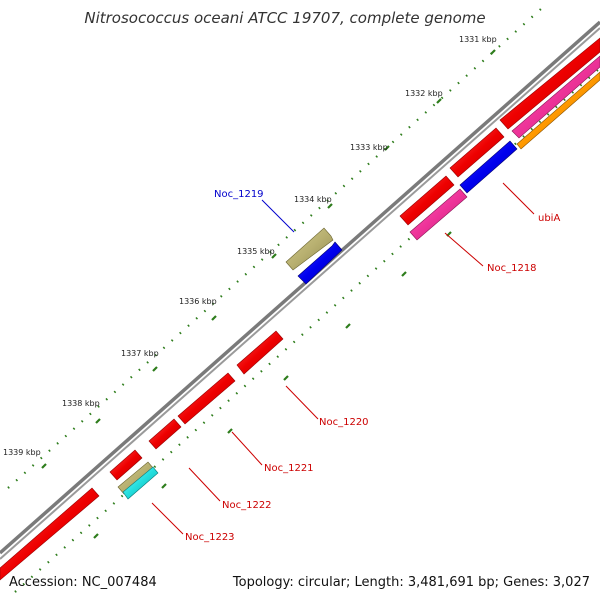 This screenshot has height=600, width=600. I want to click on gene-label-noc1221: Noc_1221, so click(289, 468).